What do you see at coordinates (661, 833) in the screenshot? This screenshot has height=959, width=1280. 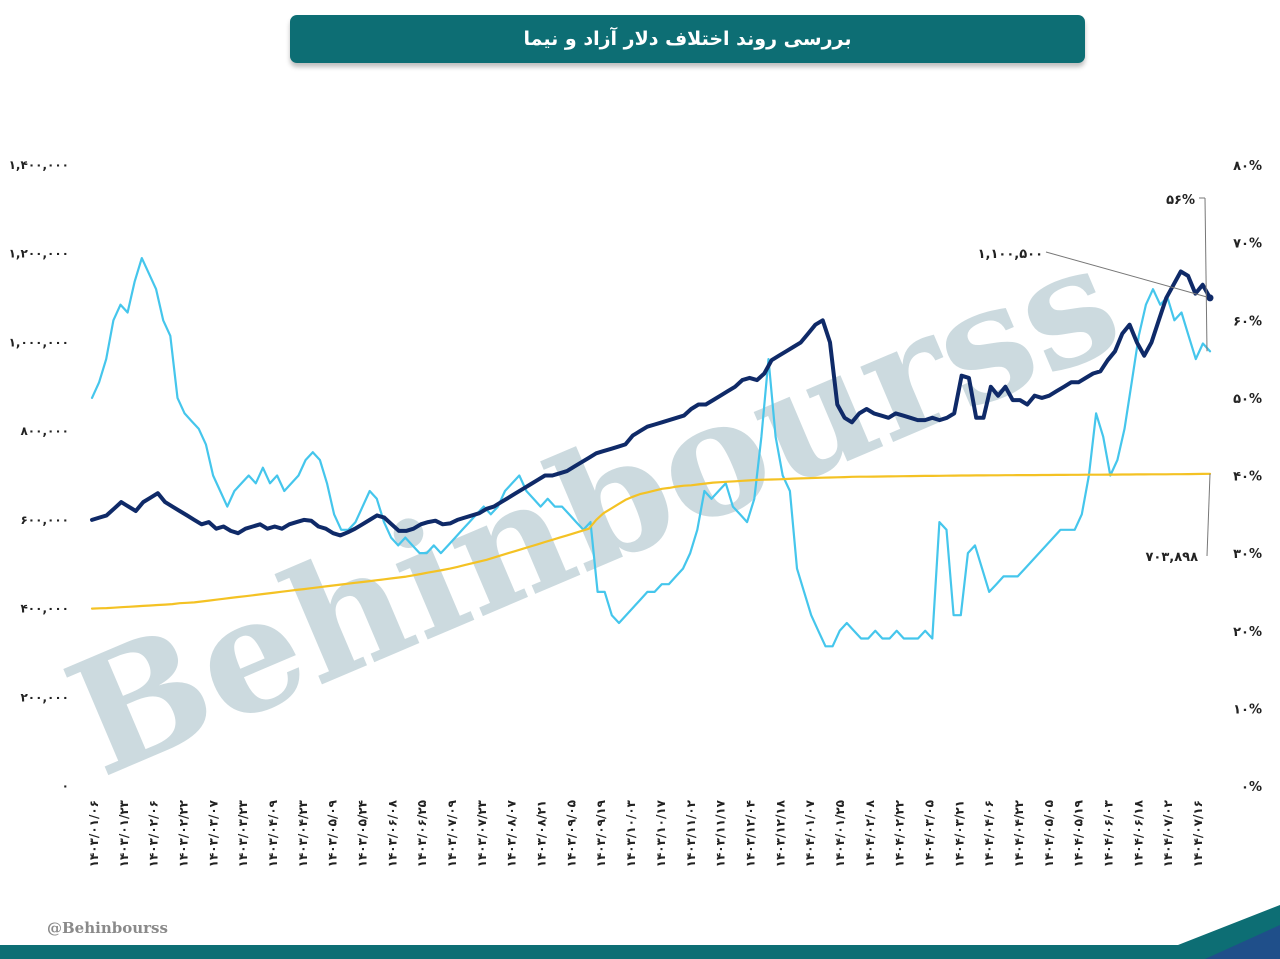 I see `x-tick-label: ۱۴۰۳/۱۰/۱۷` at bounding box center [661, 833].